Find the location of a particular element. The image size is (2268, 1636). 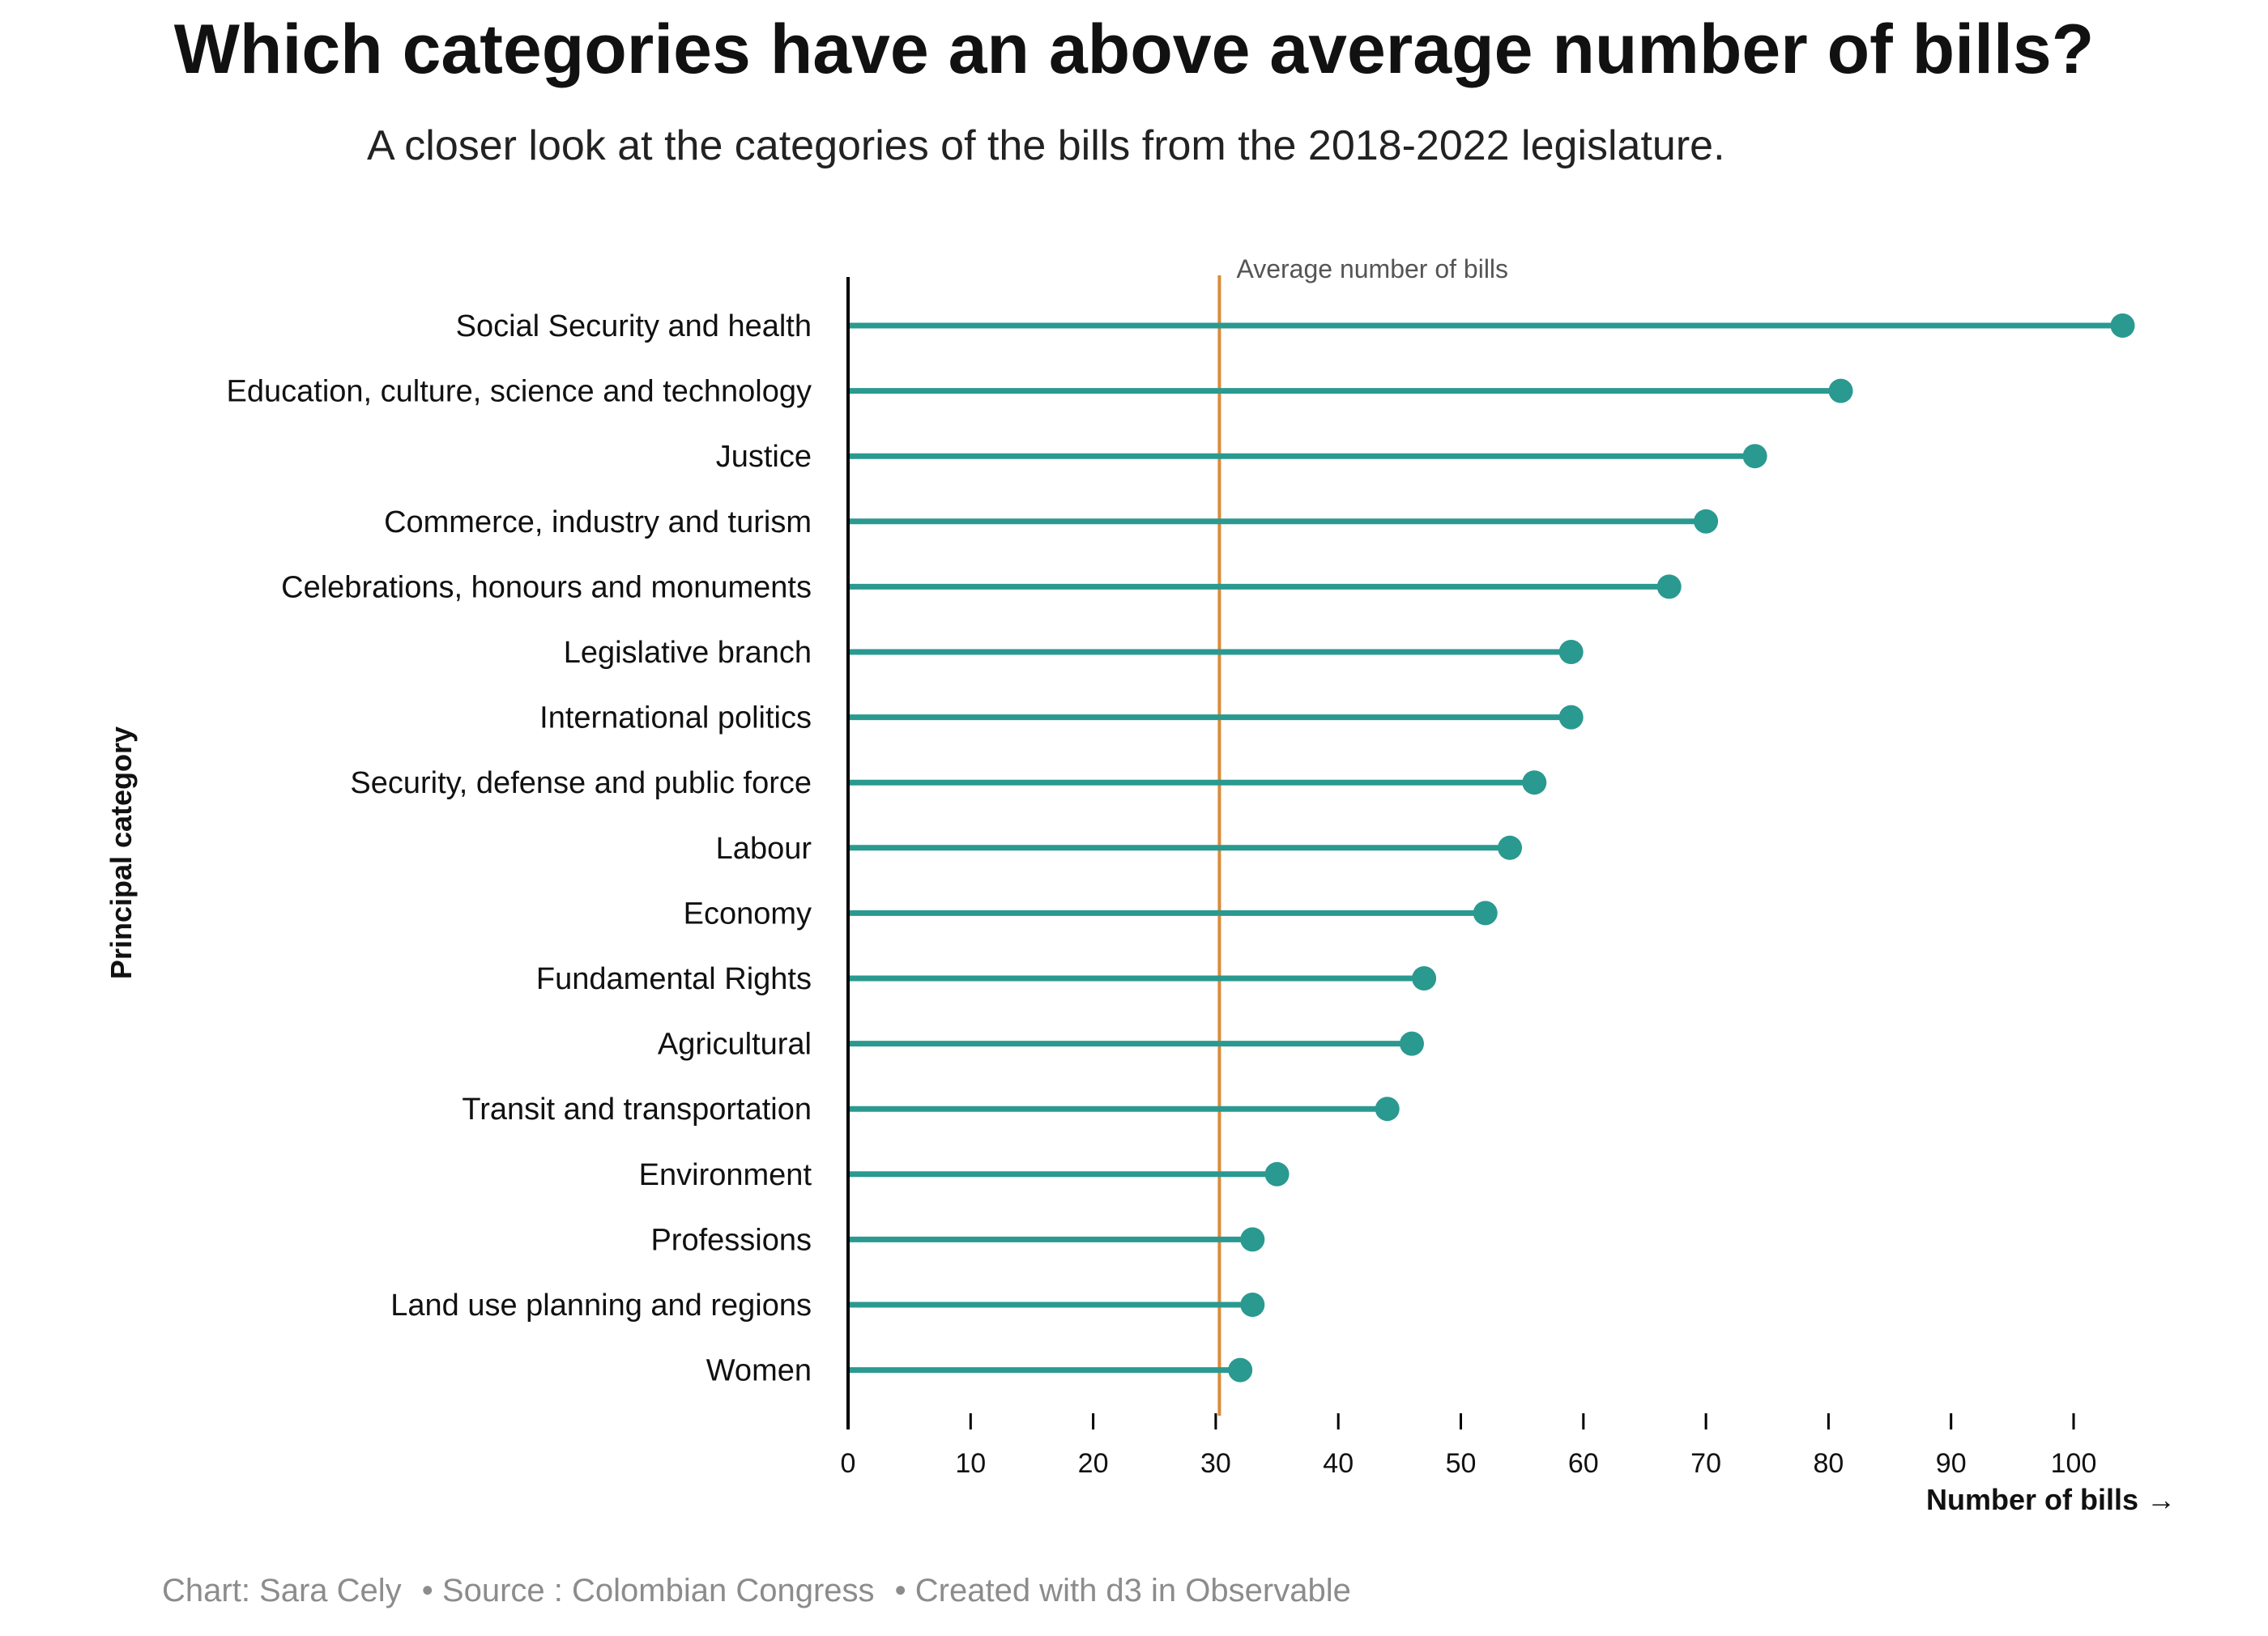

category-label: International politics is located at coordinates (675, 718).